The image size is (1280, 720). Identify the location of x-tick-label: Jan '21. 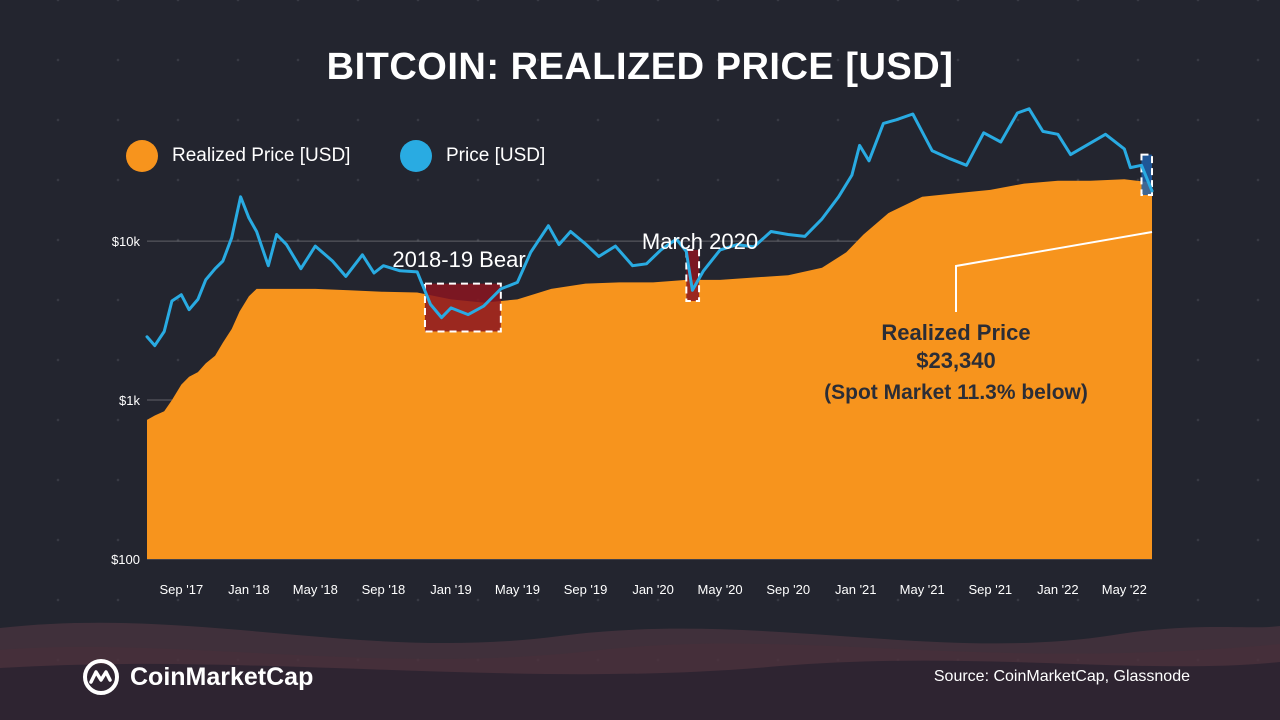
(856, 589).